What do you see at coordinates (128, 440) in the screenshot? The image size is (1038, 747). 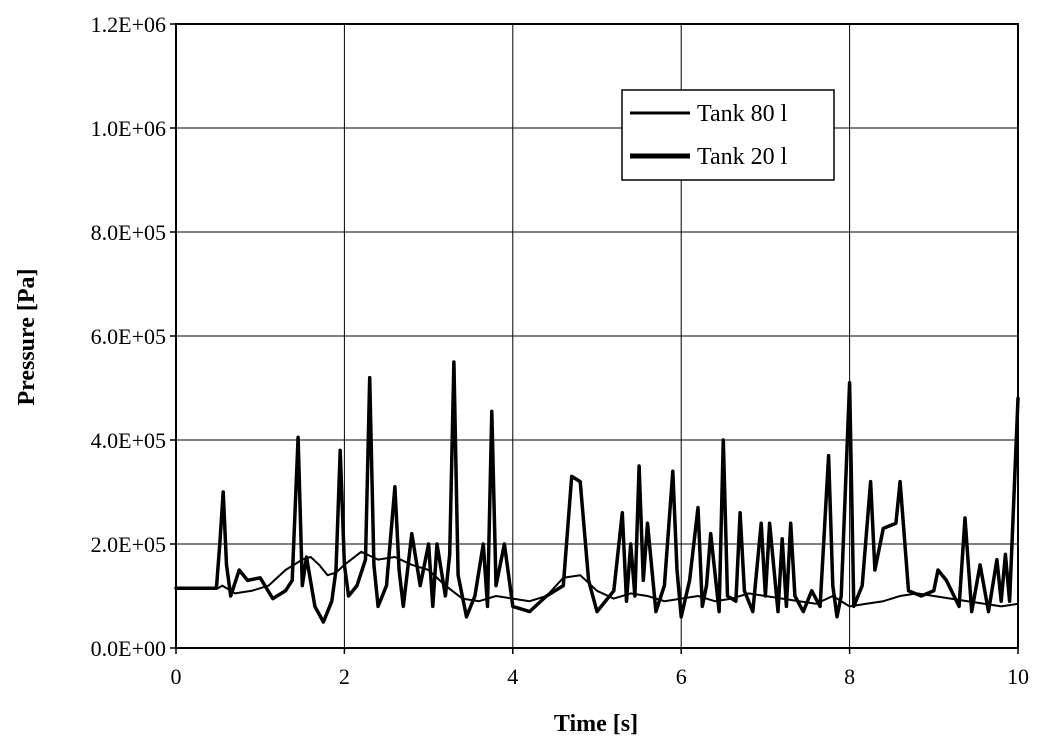 I see `y-tick-label: 4.0E+05` at bounding box center [128, 440].